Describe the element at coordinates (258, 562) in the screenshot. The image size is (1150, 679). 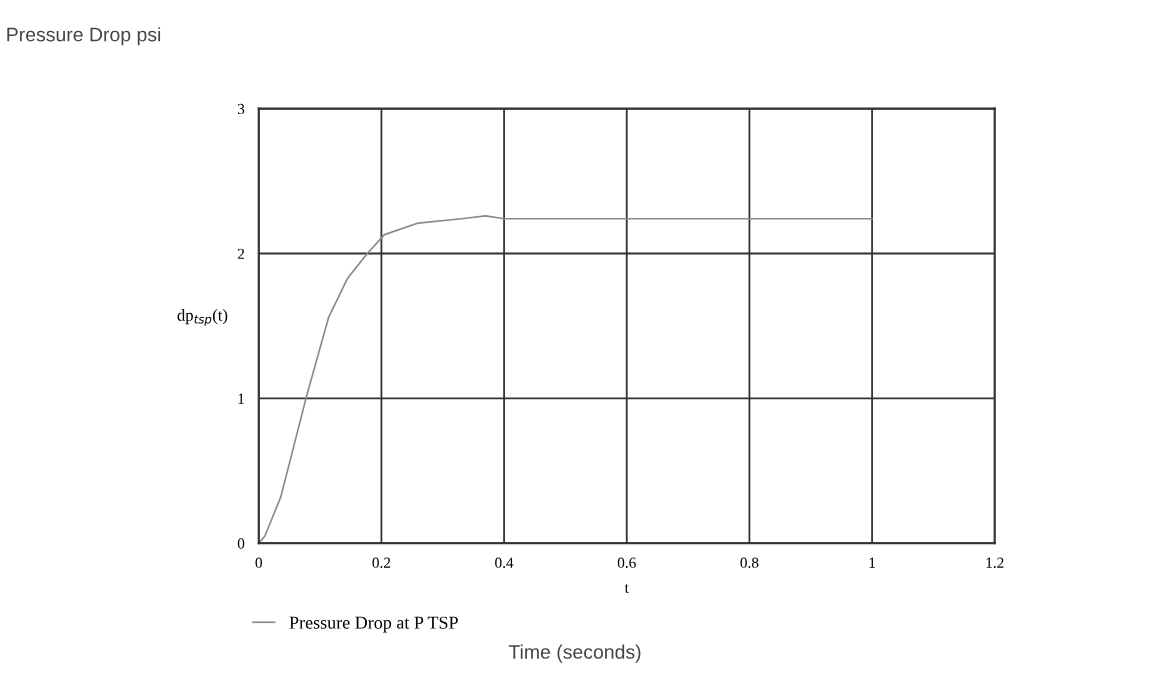
I see `x-tick-label: 0` at that location.